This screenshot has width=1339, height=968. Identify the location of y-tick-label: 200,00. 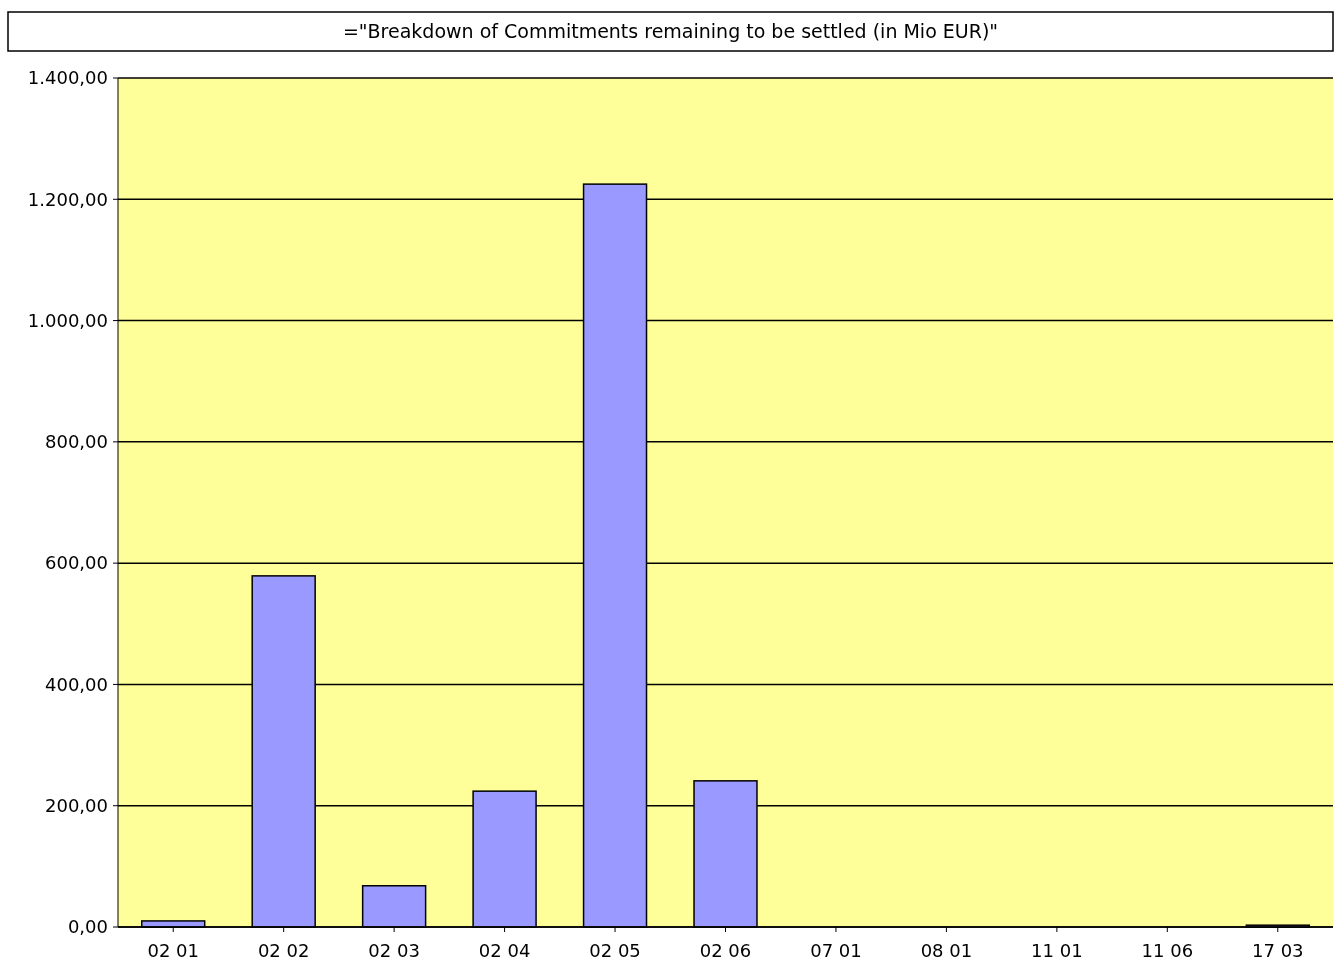
(76, 806).